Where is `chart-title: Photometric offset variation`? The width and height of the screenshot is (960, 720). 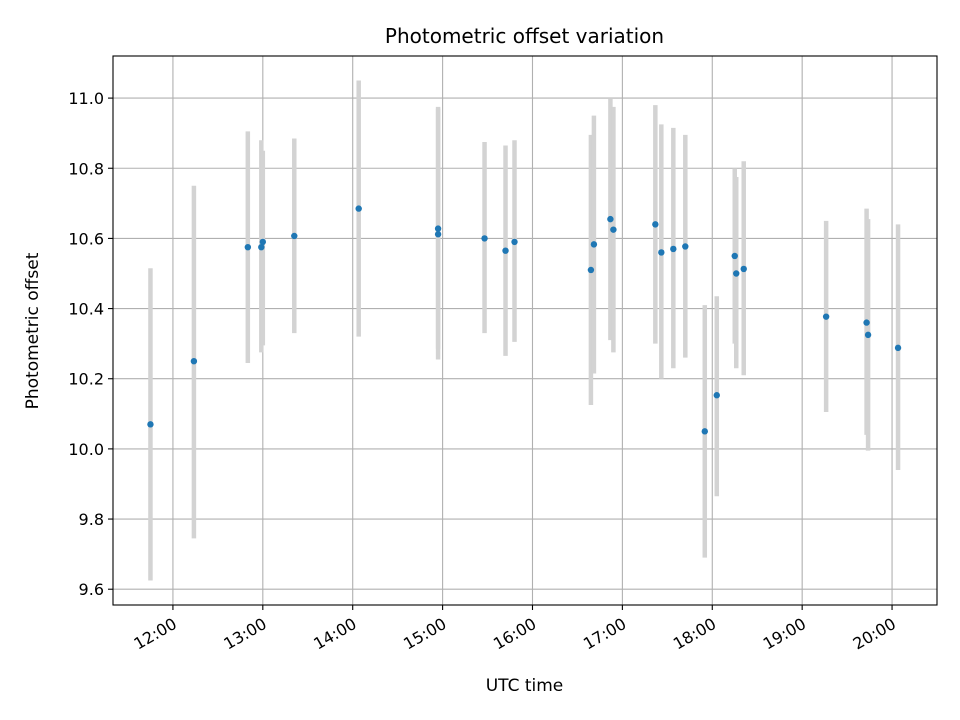
chart-title: Photometric offset variation is located at coordinates (524, 36).